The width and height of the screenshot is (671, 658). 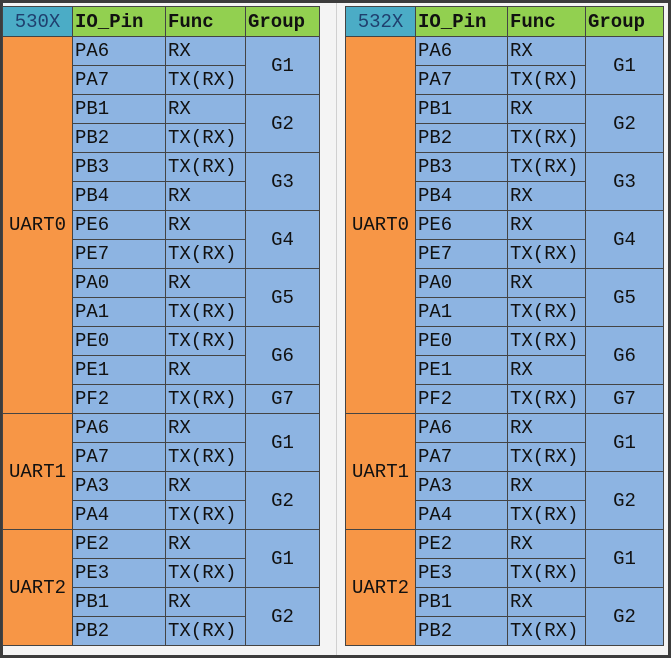 What do you see at coordinates (461, 283) in the screenshot?
I see `pin-cell: PA0` at bounding box center [461, 283].